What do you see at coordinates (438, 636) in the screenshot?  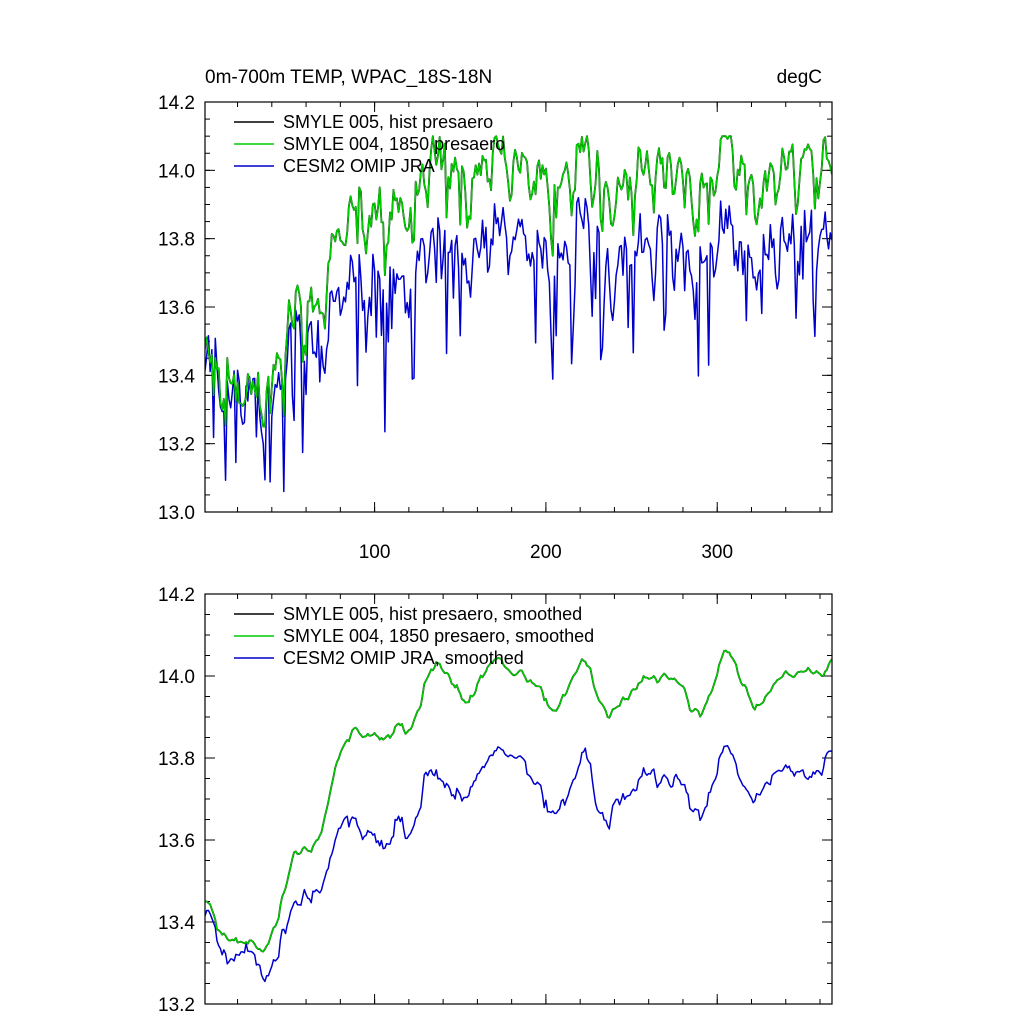 I see `legend-label-2: SMYLE 004, 1850 presaero, smoothed` at bounding box center [438, 636].